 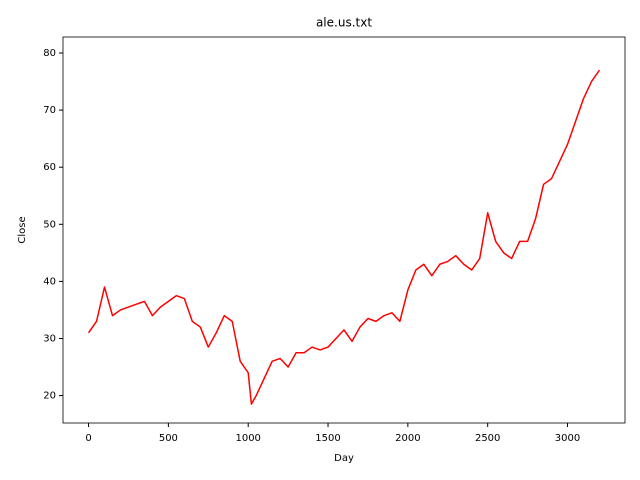 I want to click on y-tick-label: 60, so click(x=49, y=167).